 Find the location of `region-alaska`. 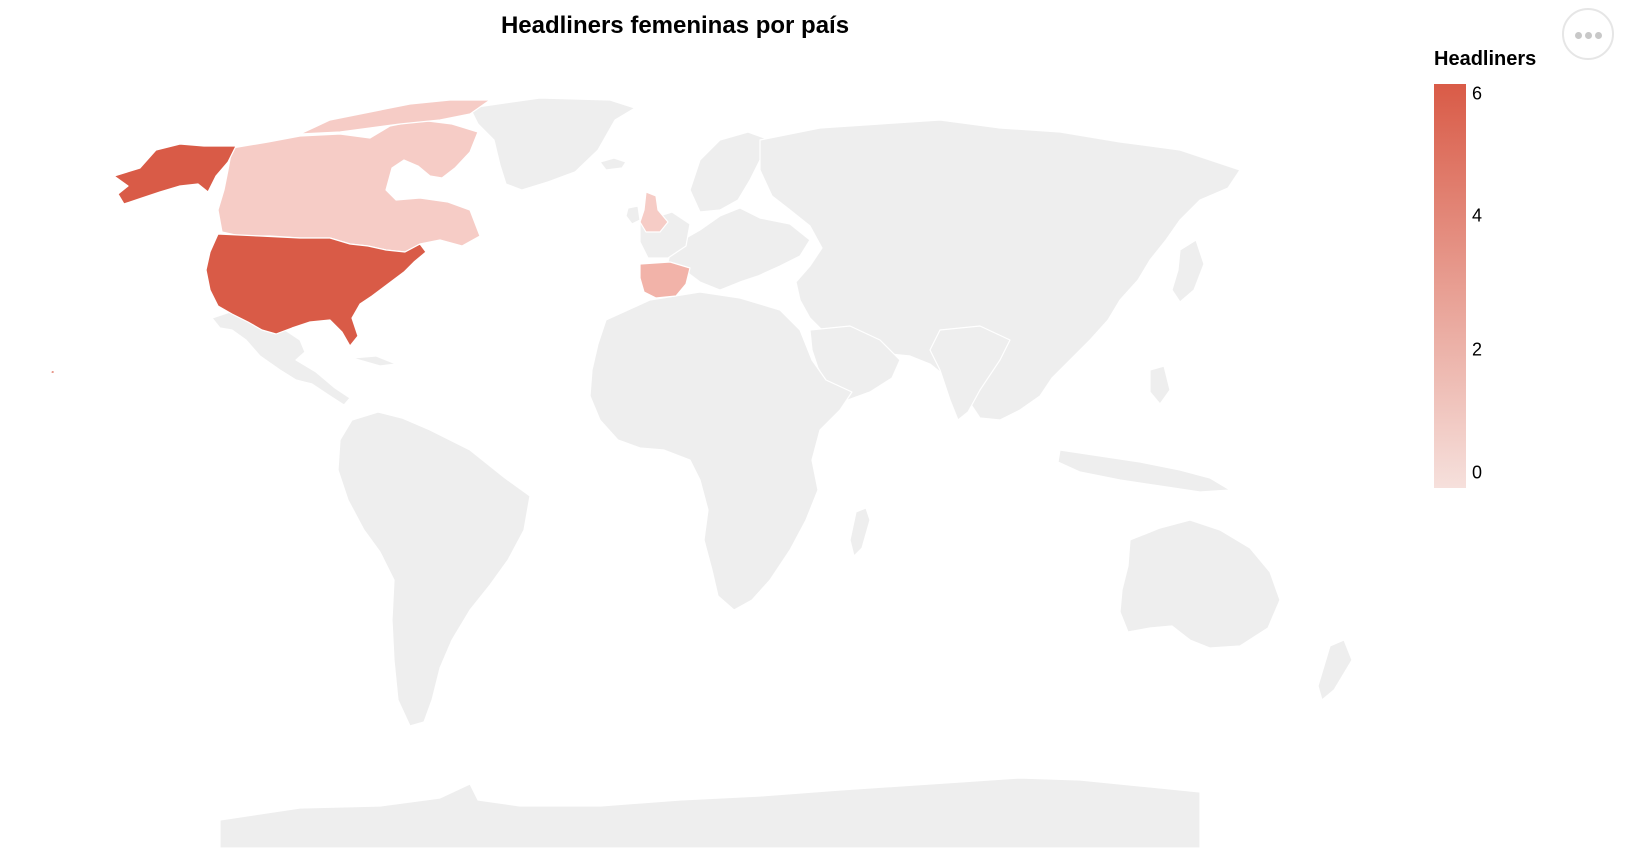

region-alaska is located at coordinates (175, 174).